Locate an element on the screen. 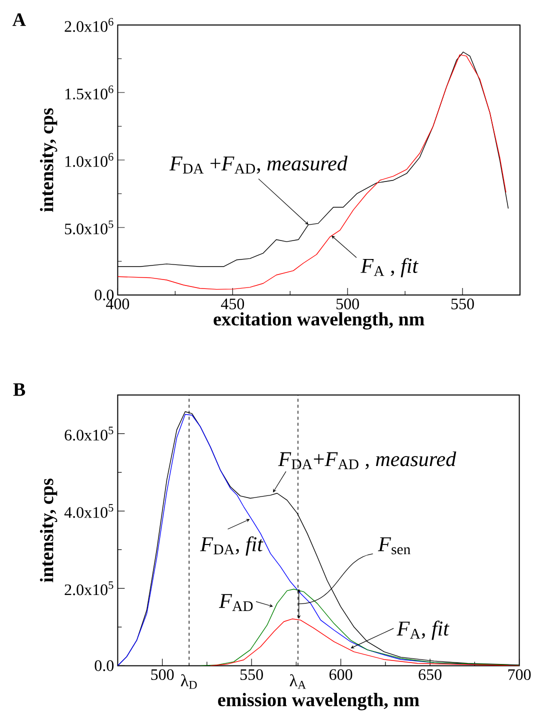 This screenshot has width=536, height=728. annotation: F$_{A}$ , fit is located at coordinates (389, 268).